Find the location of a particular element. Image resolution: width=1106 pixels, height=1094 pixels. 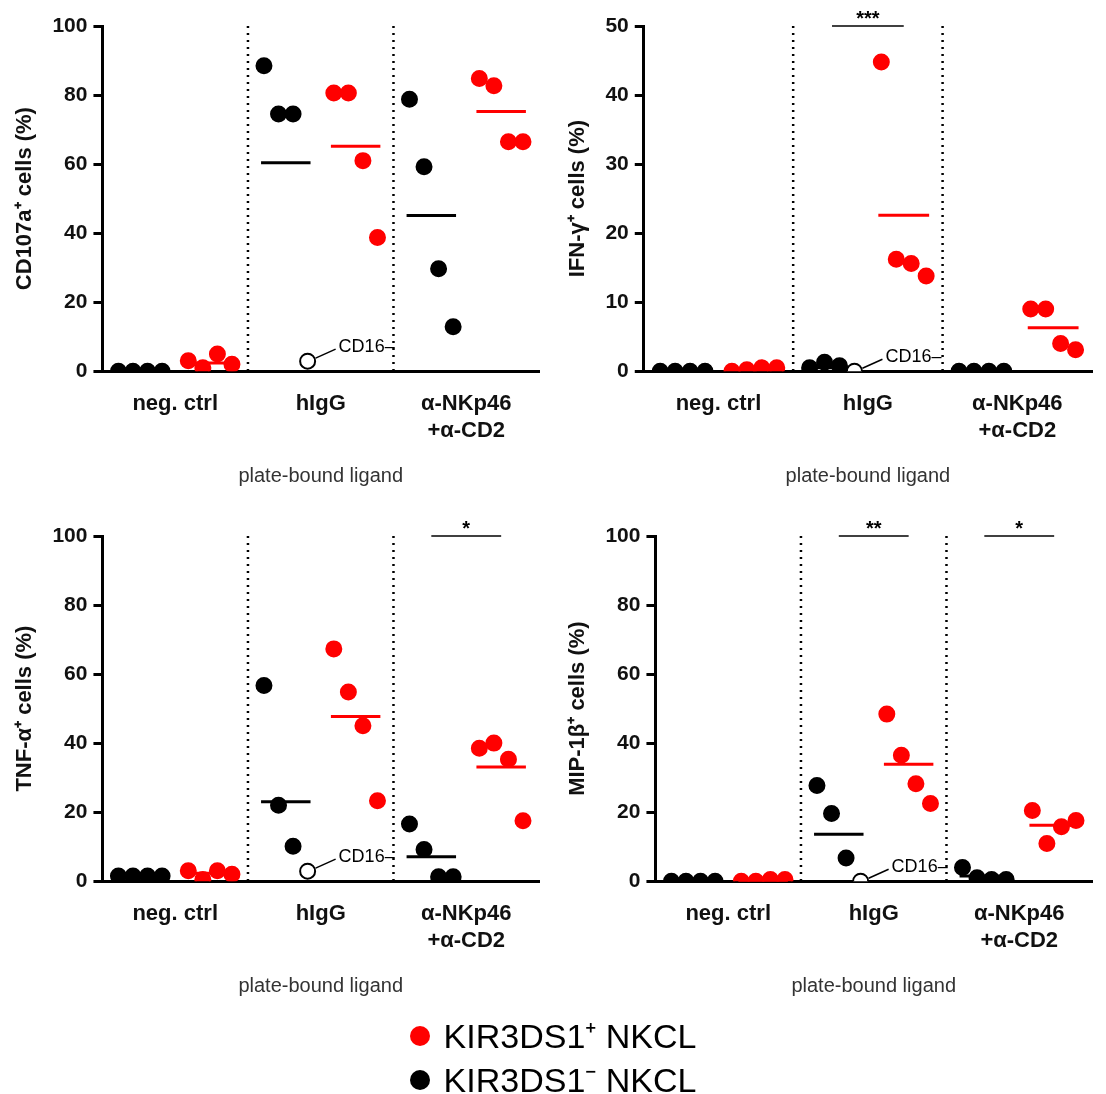

y-axis-title: TNF-α⁺ cells (%) is located at coordinates (24, 708).